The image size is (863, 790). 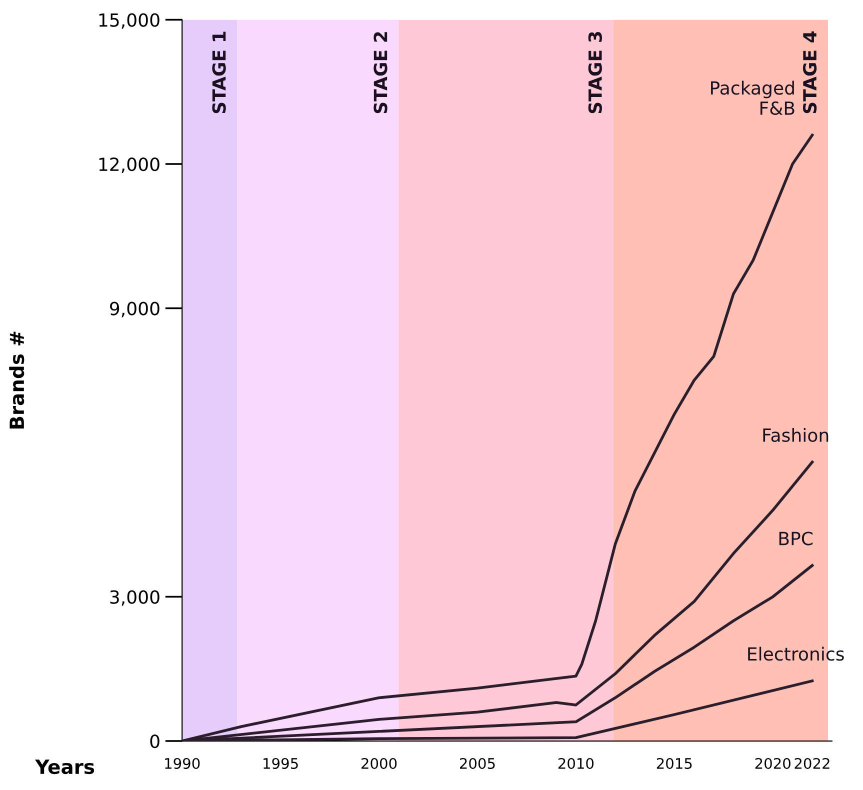 What do you see at coordinates (795, 435) in the screenshot?
I see `series-label: Fashion` at bounding box center [795, 435].